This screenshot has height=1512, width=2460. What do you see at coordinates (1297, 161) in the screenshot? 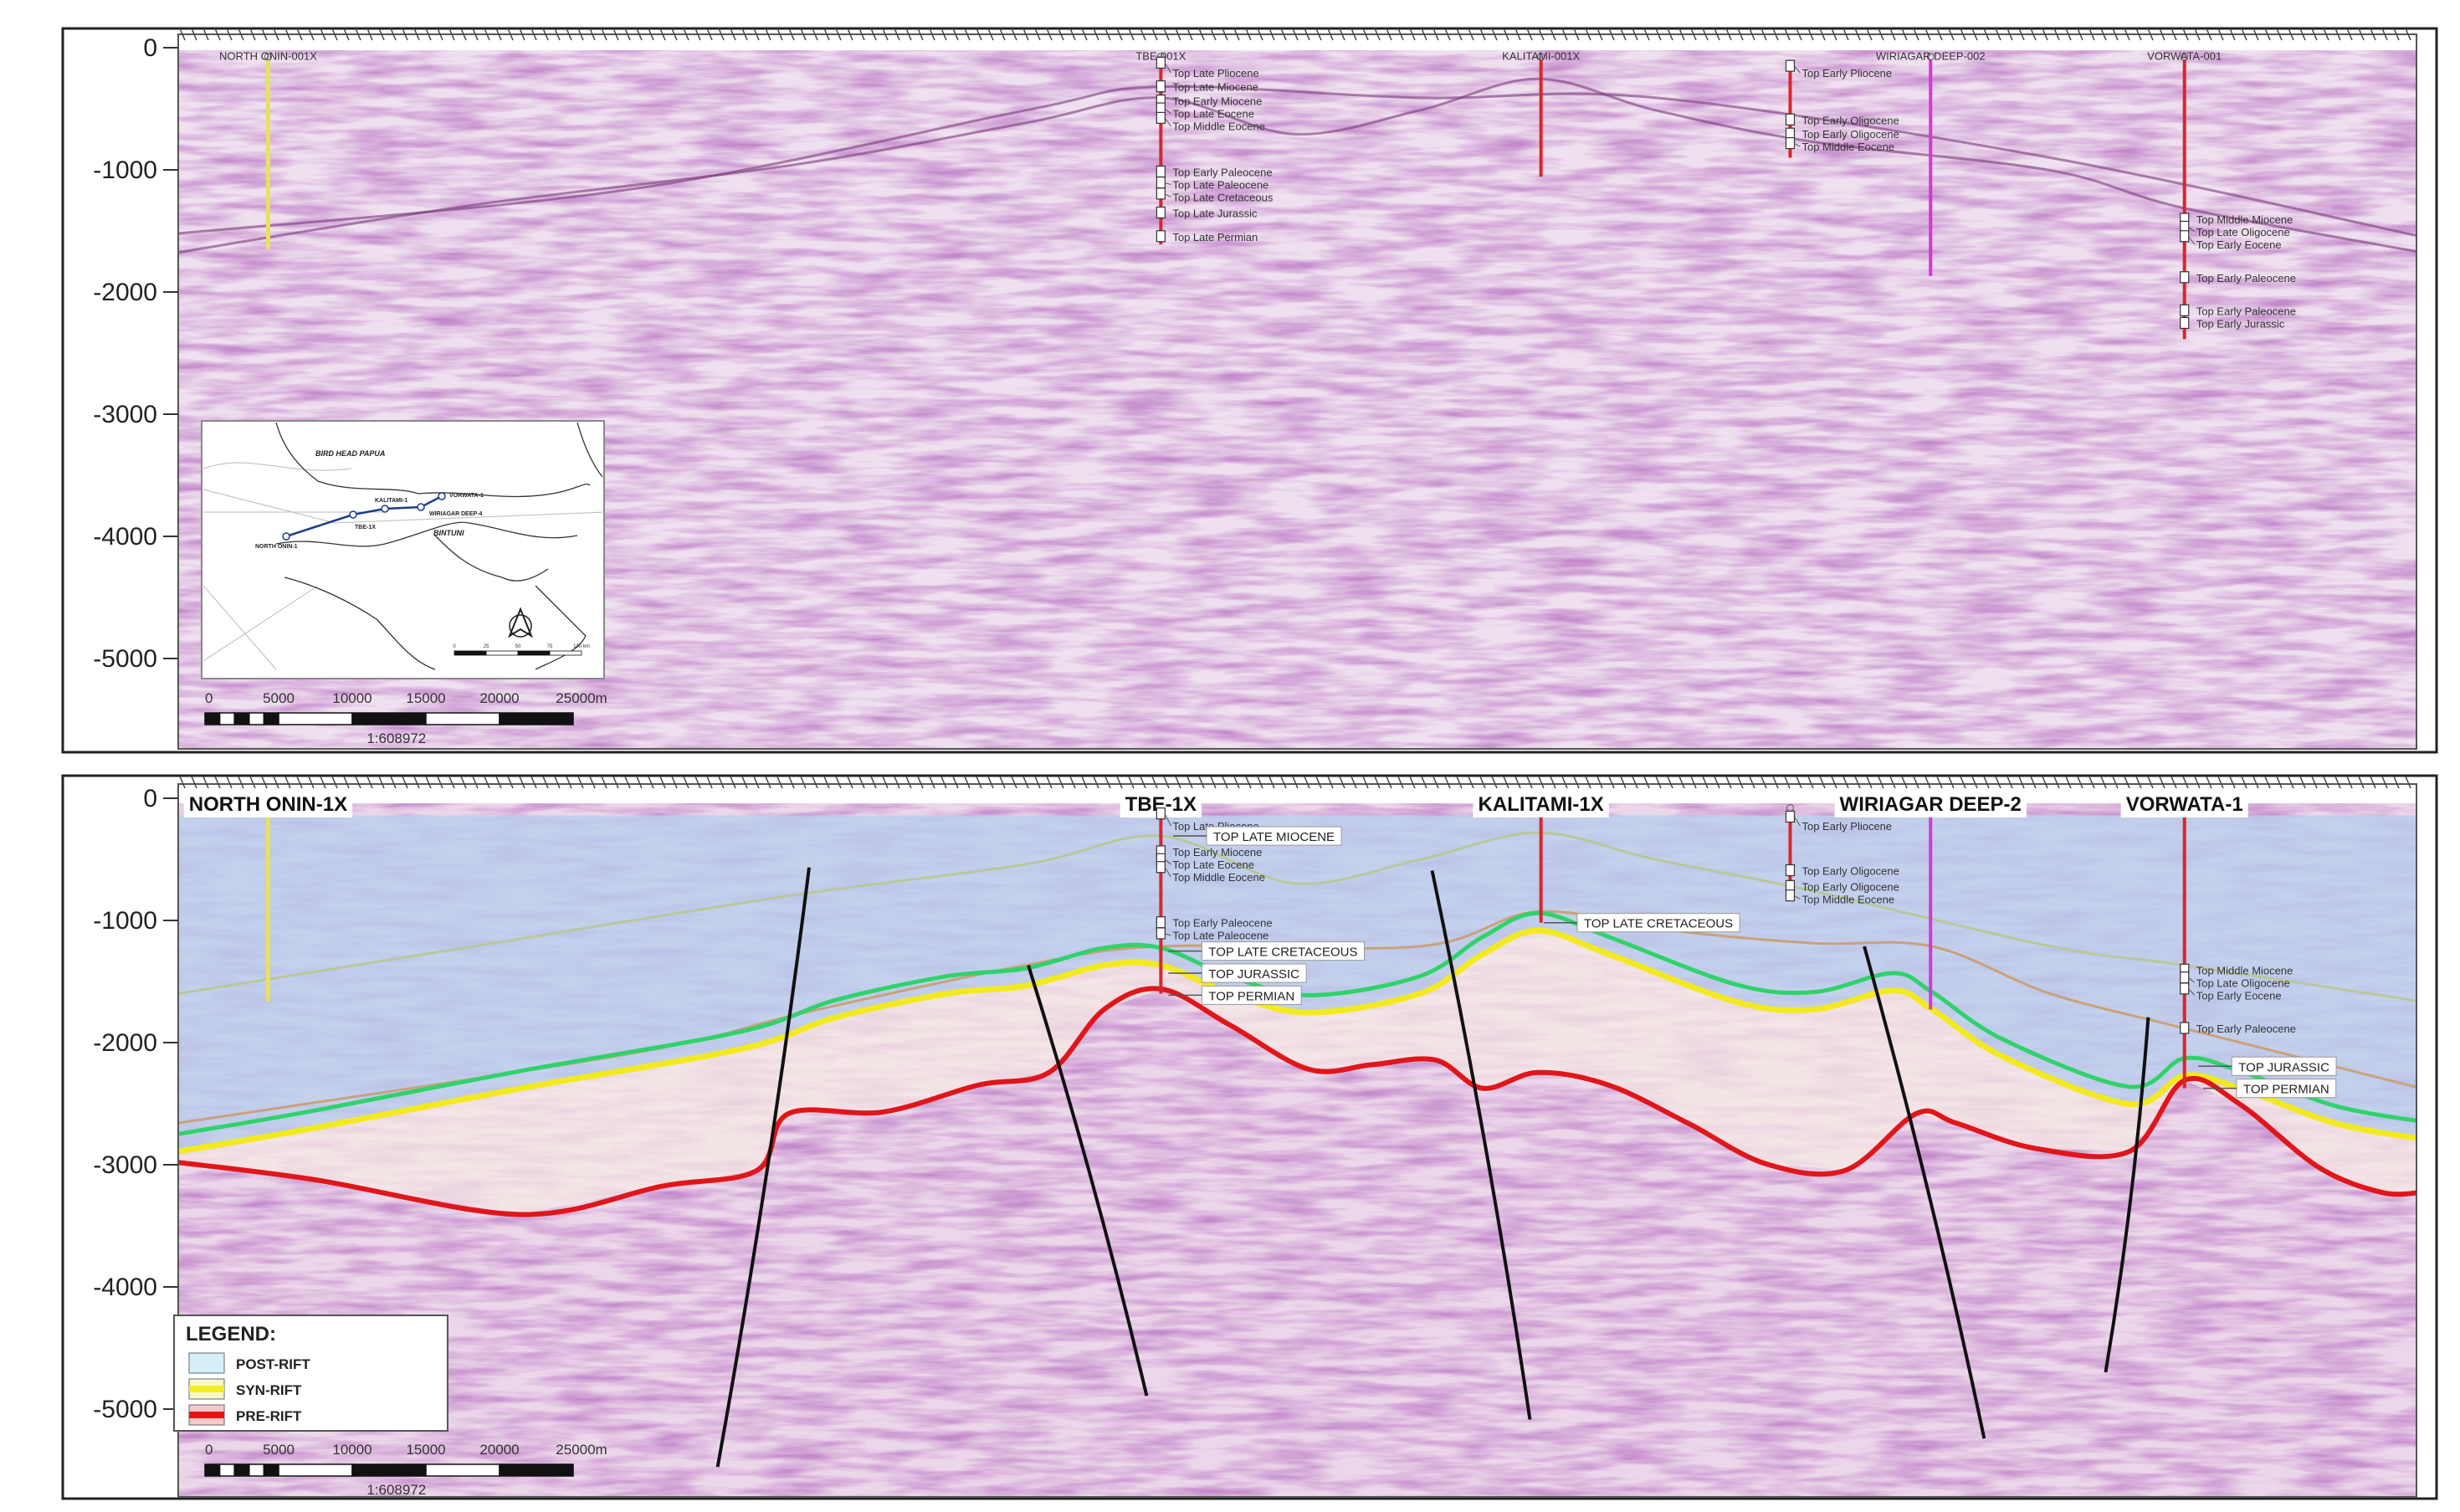
I see `seismic-reflector` at bounding box center [1297, 161].